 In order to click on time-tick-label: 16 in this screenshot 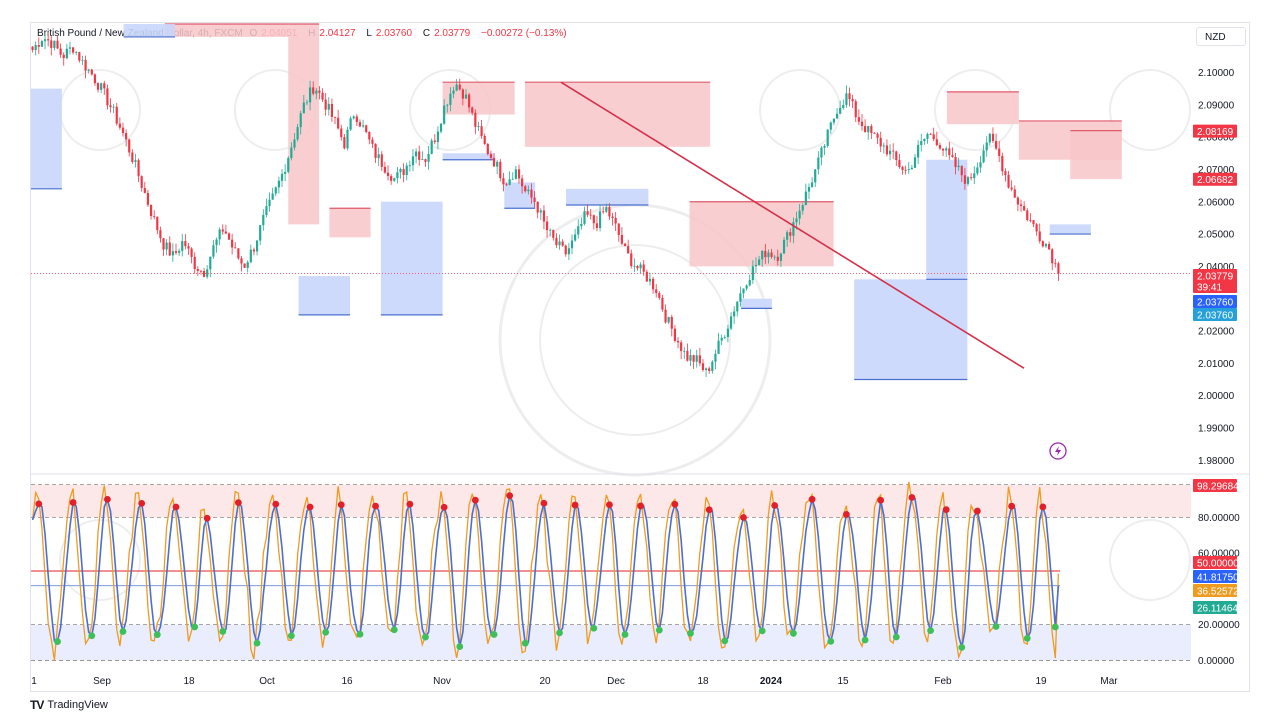, I will do `click(347, 681)`.